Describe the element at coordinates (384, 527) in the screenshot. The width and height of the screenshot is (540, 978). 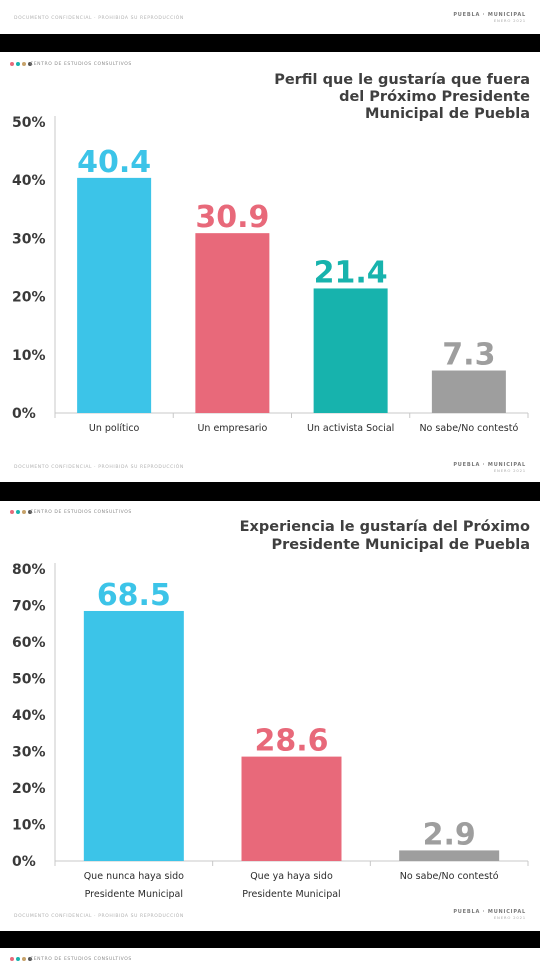
I see `chart-title-line: Experiencia le gustaría del Próximo` at that location.